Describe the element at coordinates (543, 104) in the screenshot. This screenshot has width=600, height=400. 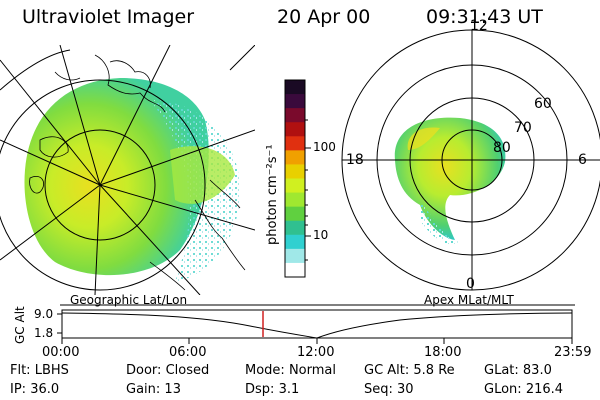
I see `mlat-label-60: 60` at that location.